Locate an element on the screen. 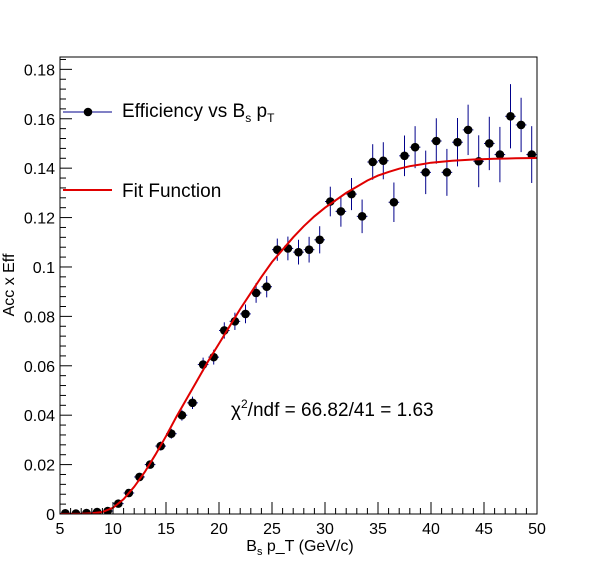  y-tick-label: 0.12 is located at coordinates (39, 219).